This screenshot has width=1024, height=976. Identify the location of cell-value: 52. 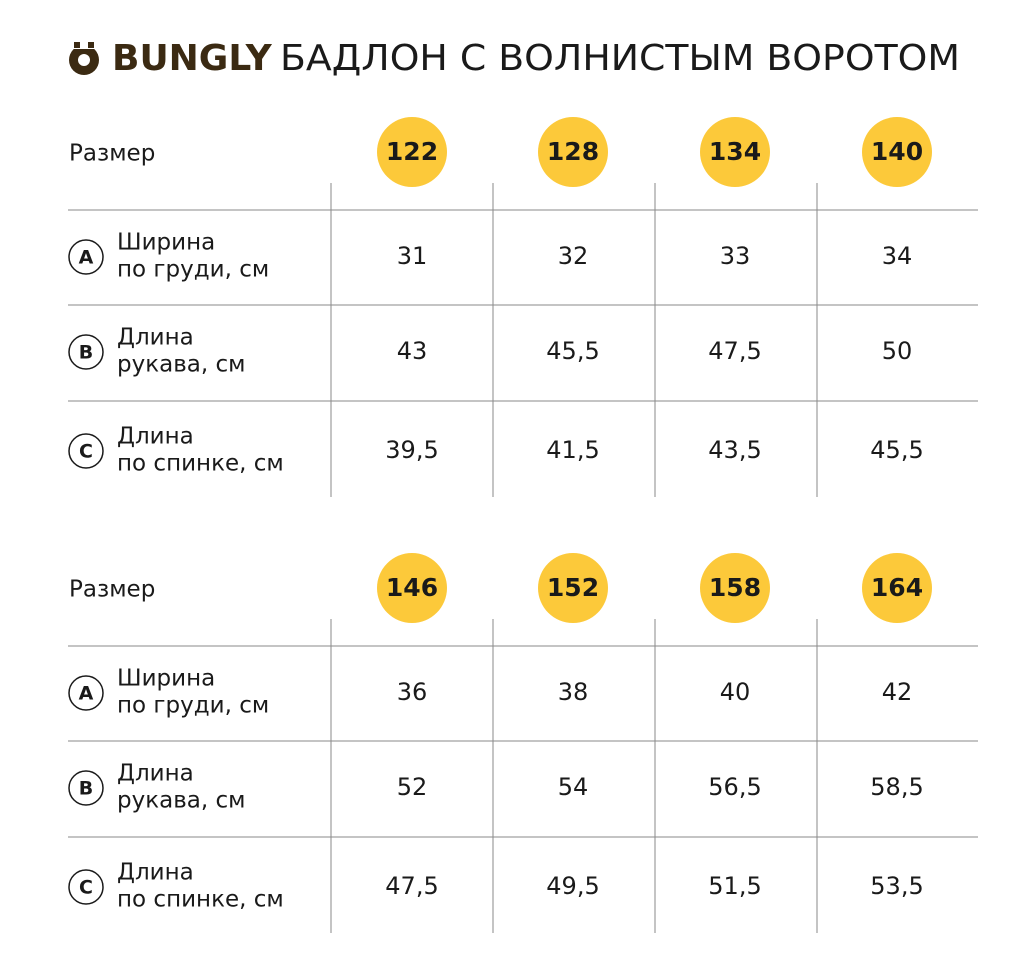
(412, 787).